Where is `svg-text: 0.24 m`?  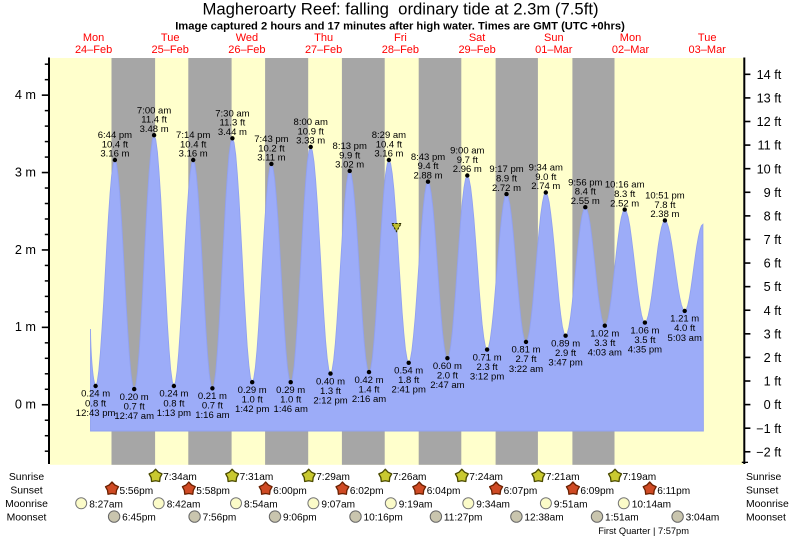
svg-text: 0.24 m is located at coordinates (173, 394).